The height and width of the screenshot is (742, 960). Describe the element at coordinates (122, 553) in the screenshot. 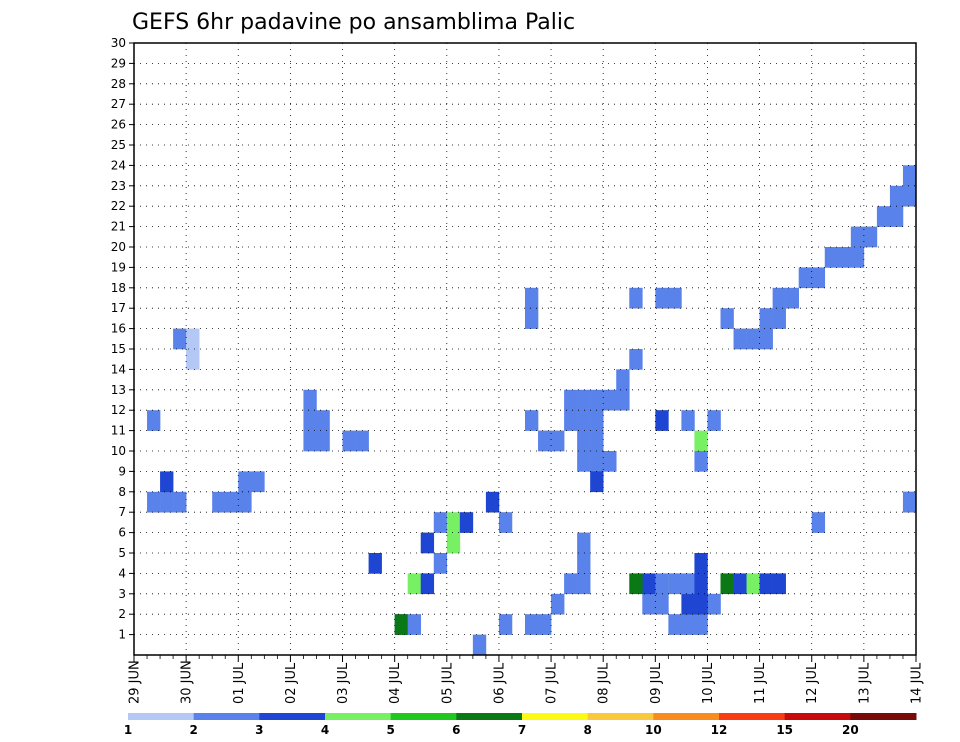

I see `y-tick-label: 5` at that location.